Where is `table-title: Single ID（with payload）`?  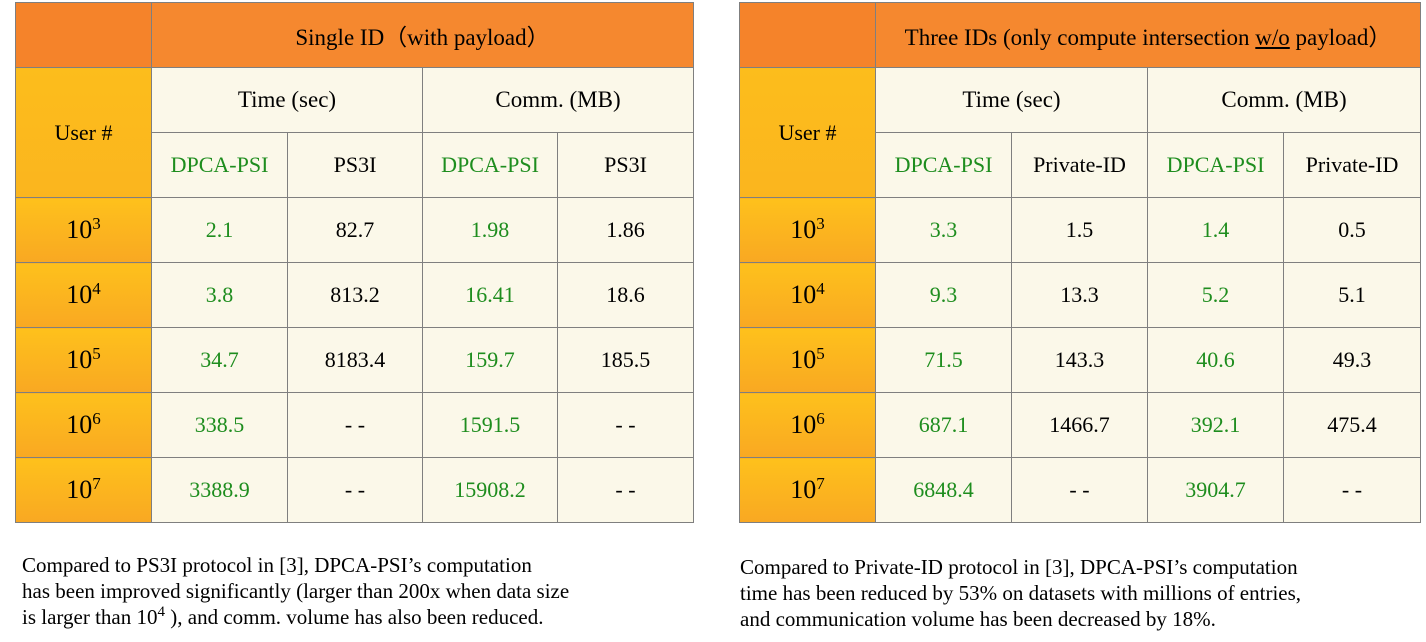
table-title: Single ID（with payload） is located at coordinates (422, 35).